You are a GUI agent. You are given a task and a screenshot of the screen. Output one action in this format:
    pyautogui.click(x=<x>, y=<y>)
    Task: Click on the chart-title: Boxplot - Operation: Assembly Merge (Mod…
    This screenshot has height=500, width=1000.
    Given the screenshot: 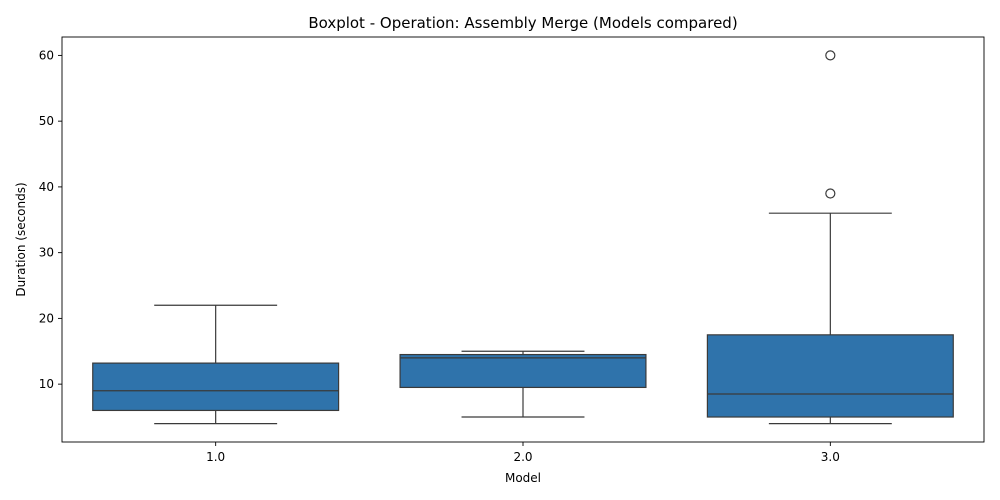 What is the action you would take?
    pyautogui.click(x=522, y=23)
    